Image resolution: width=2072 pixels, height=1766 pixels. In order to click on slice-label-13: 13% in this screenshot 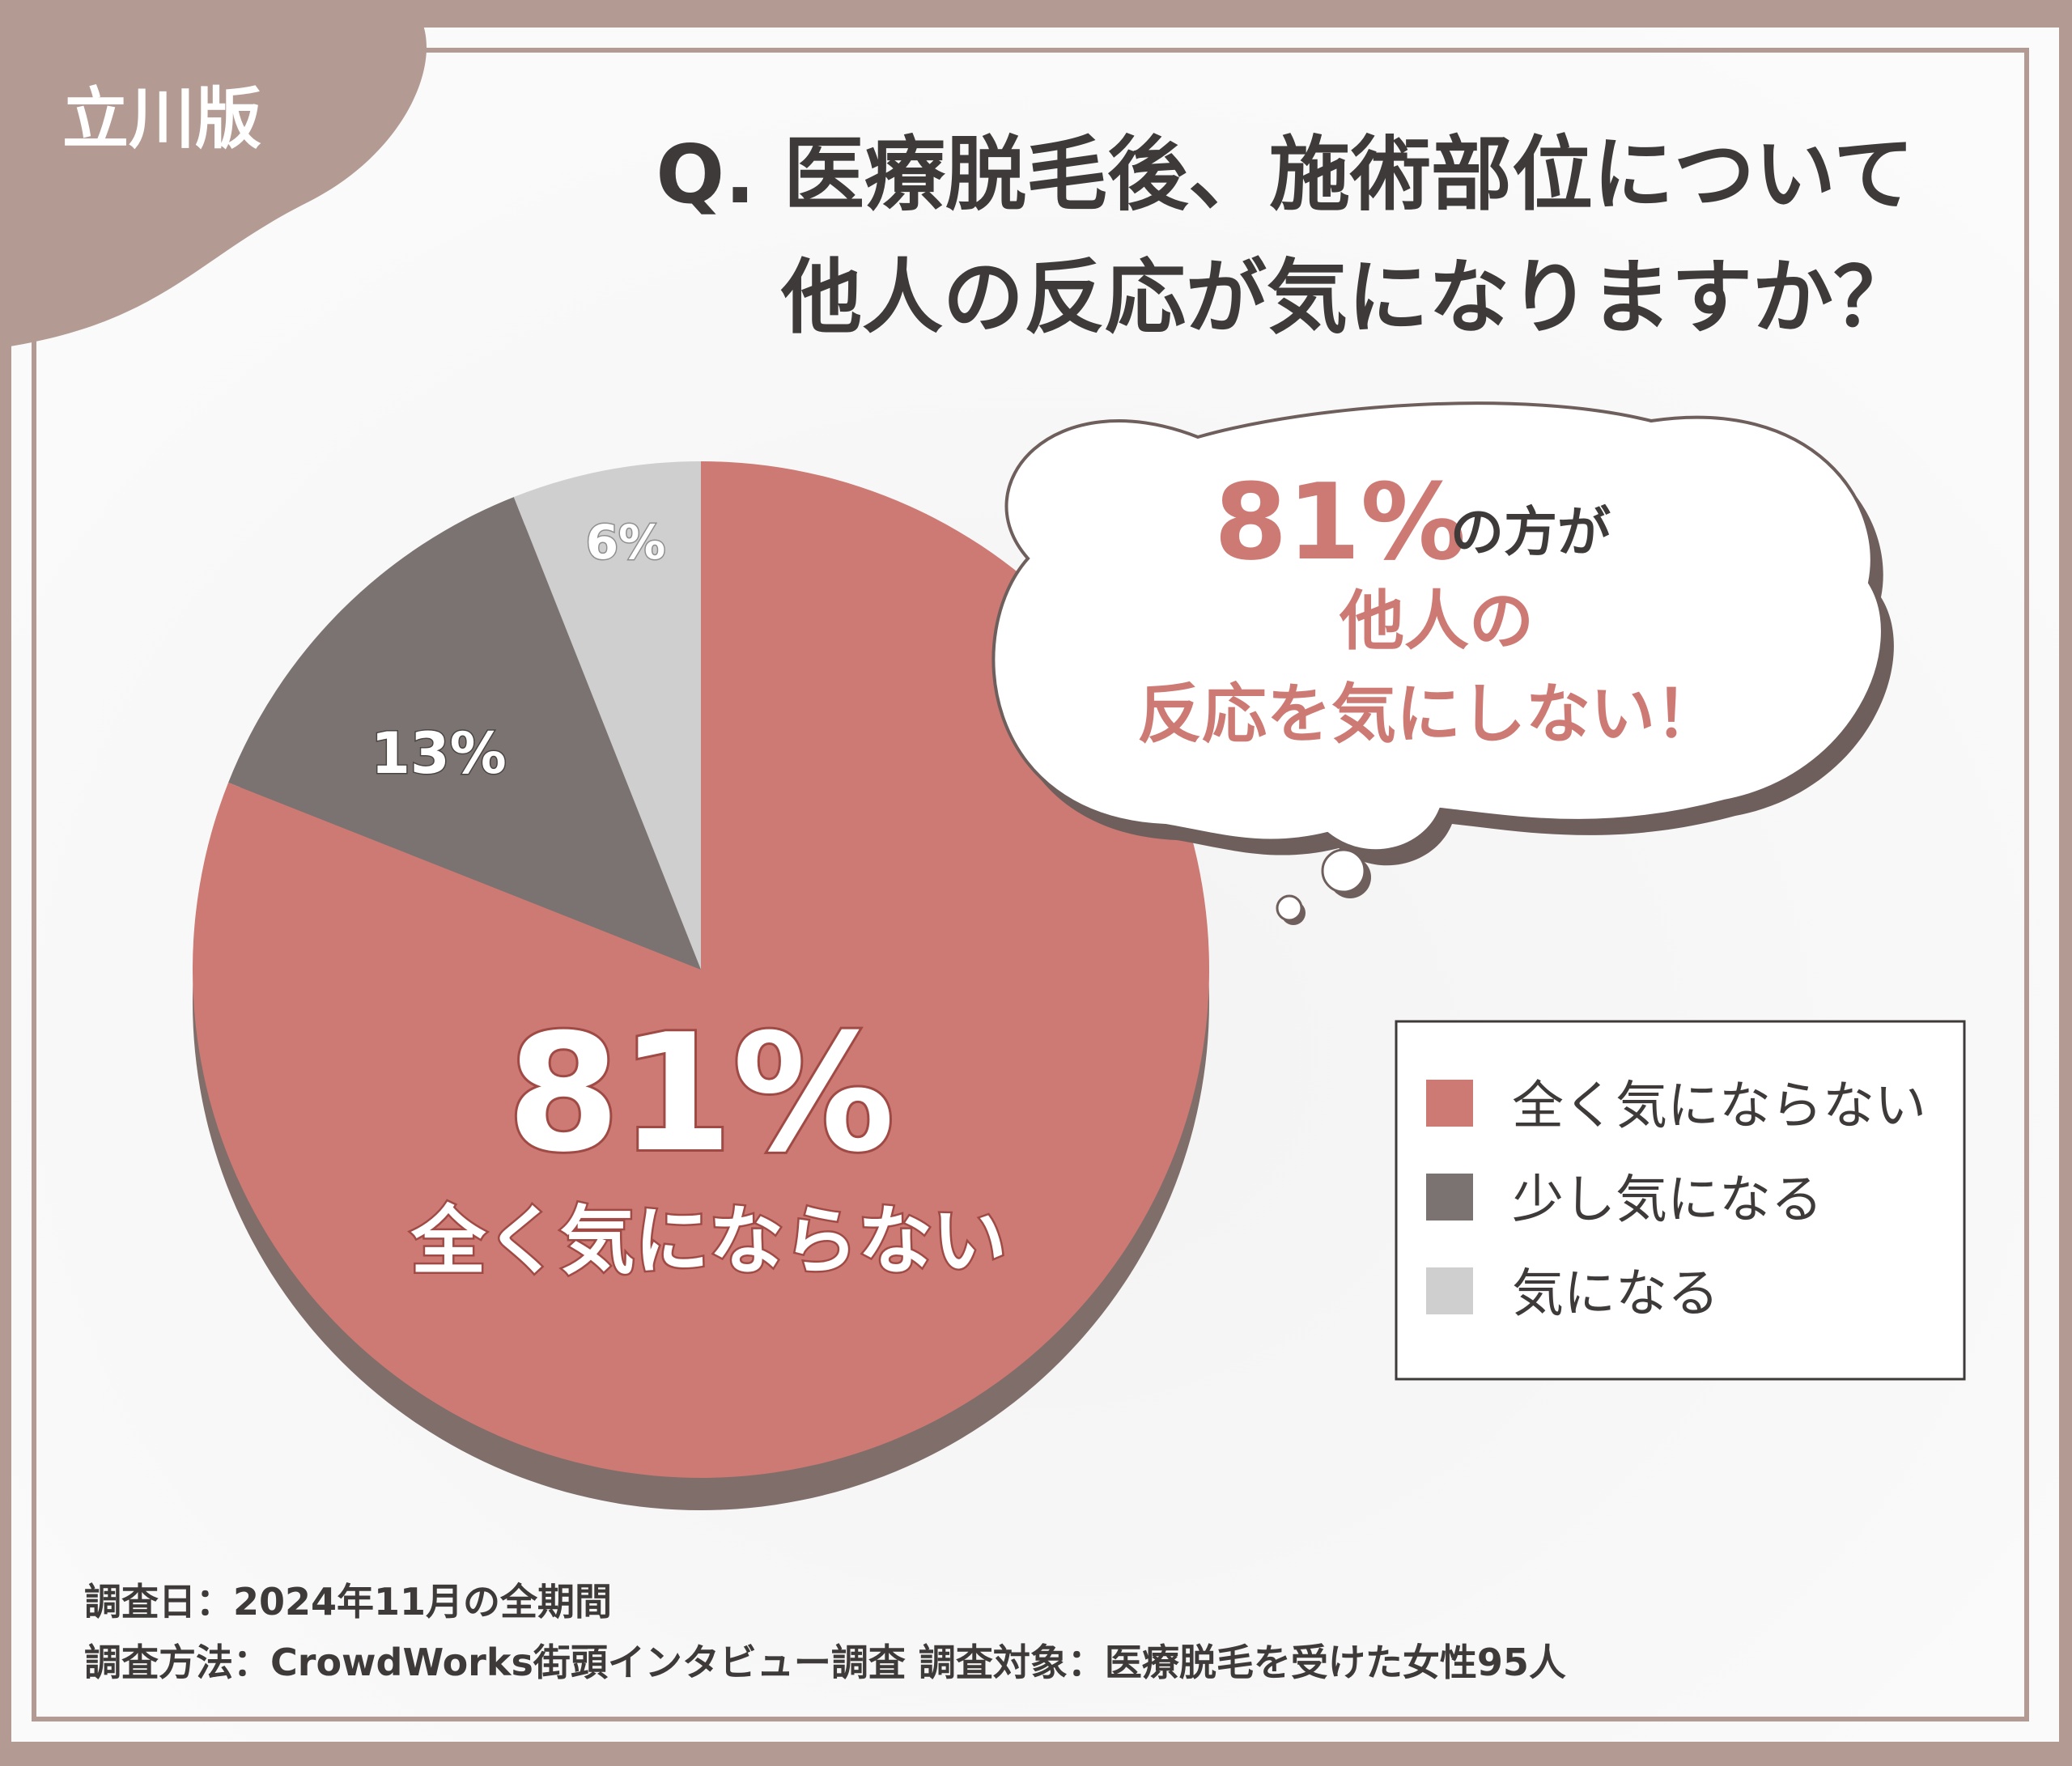, I will do `click(439, 753)`.